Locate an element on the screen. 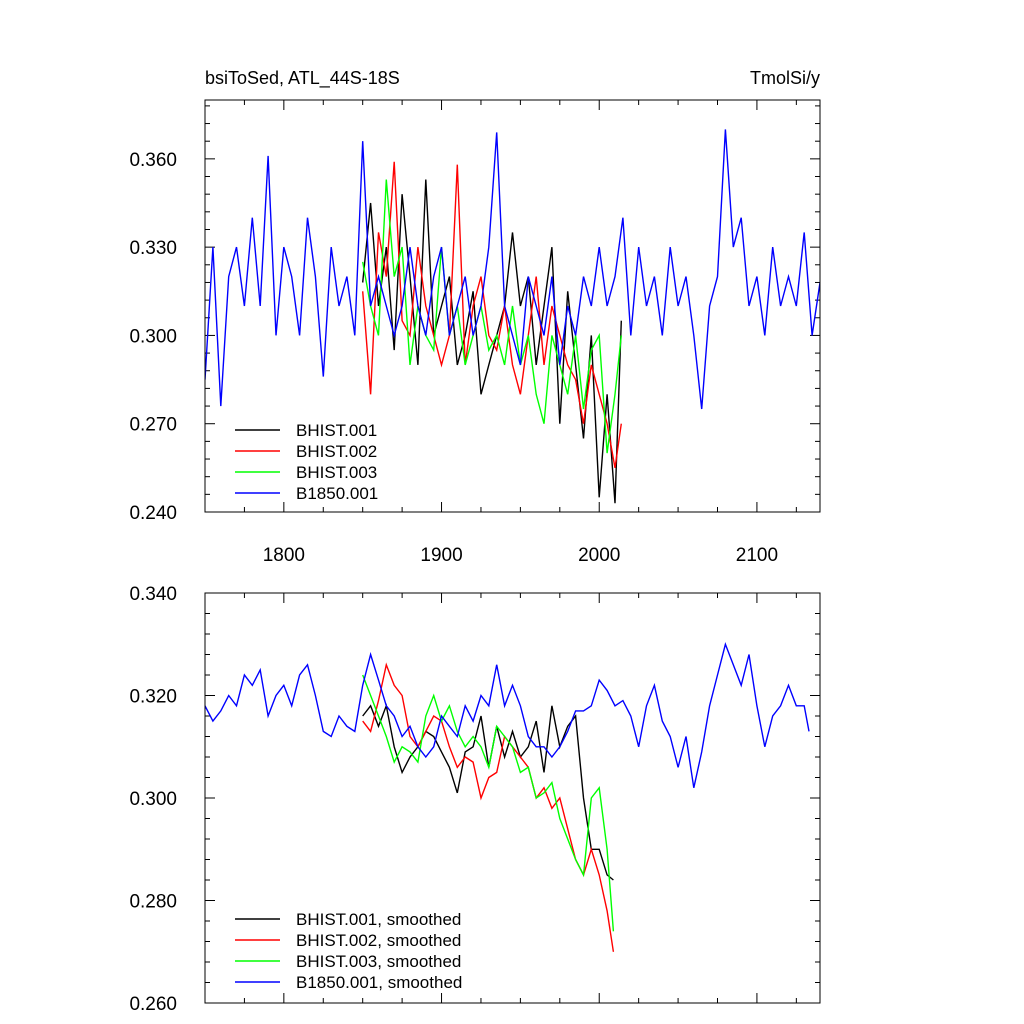  panel-2-y-tick-label: 0.340 is located at coordinates (153, 594).